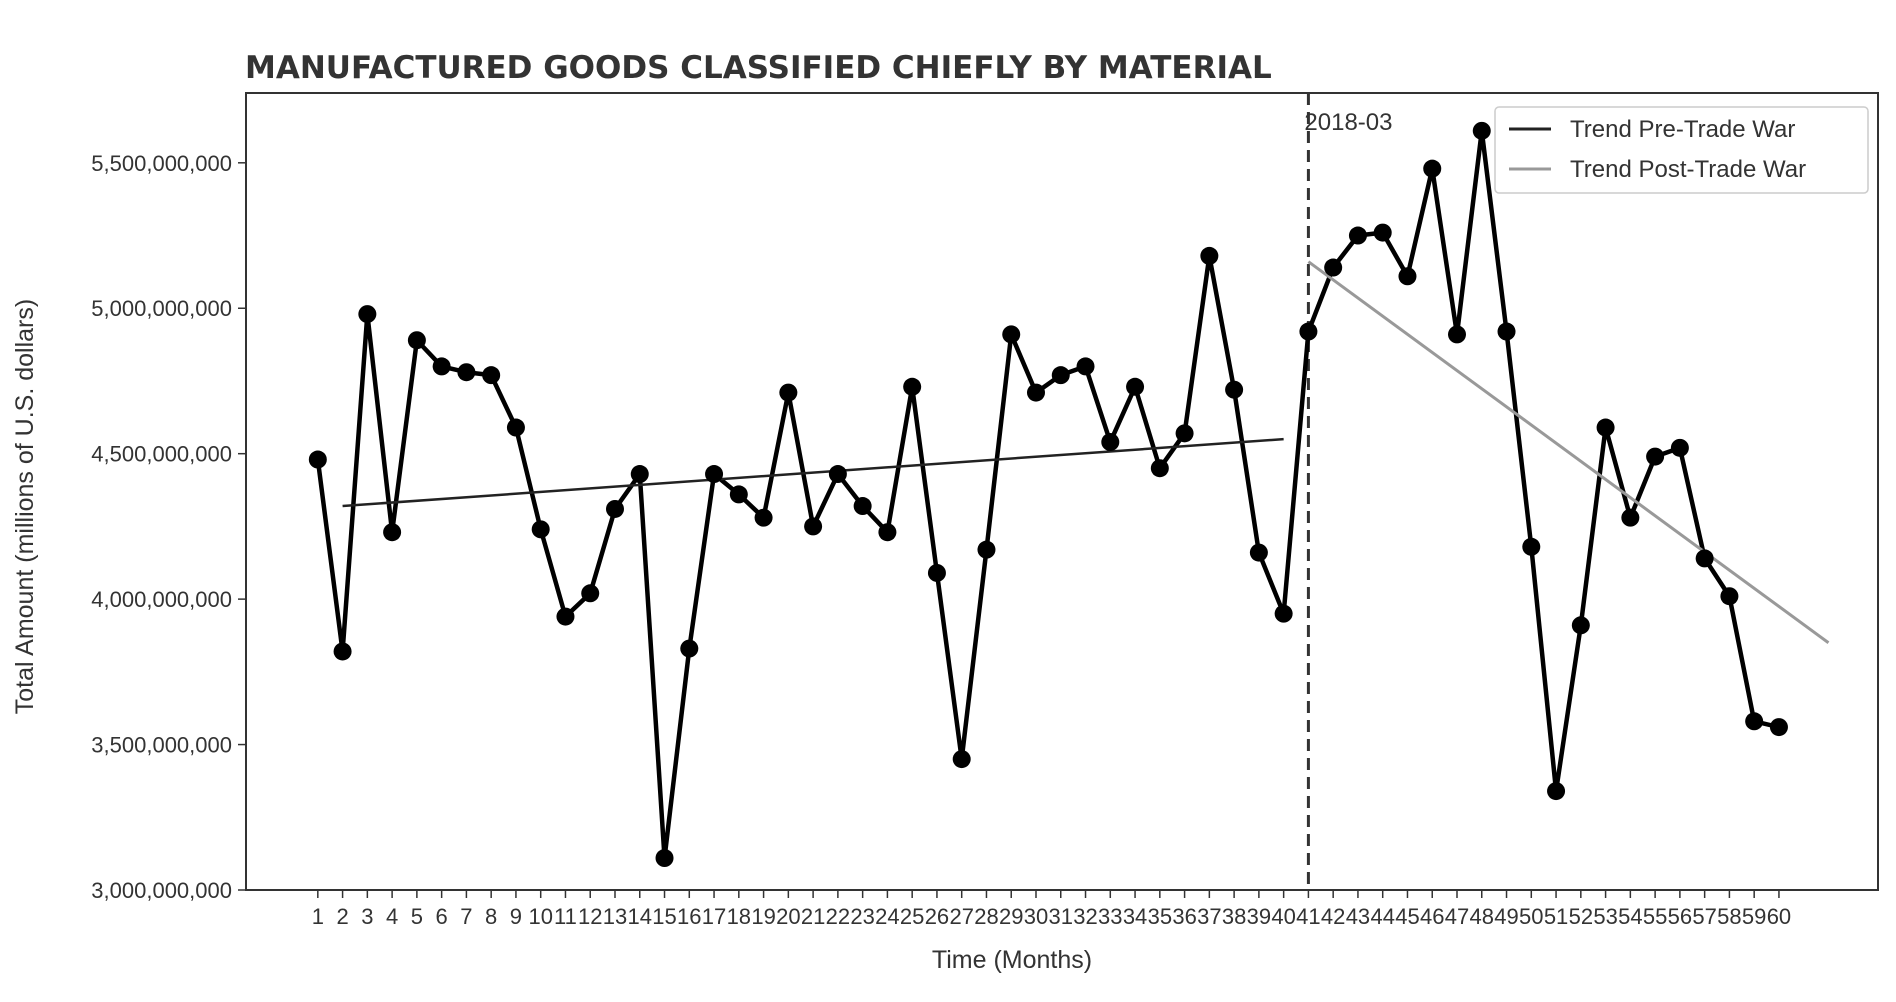 The width and height of the screenshot is (1896, 1002). What do you see at coordinates (813, 472) in the screenshot?
I see `trend-pre-trade-war-line` at bounding box center [813, 472].